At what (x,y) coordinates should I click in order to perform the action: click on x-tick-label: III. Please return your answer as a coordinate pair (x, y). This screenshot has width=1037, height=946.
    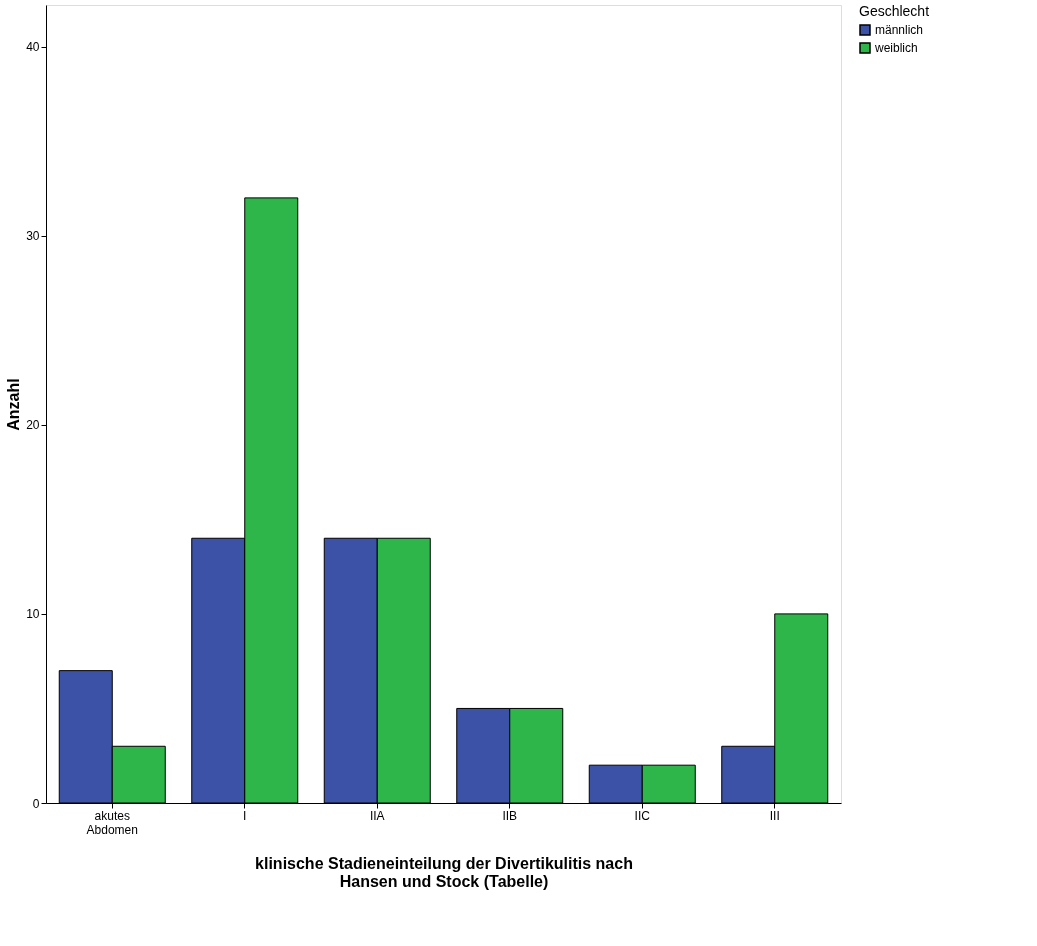
    Looking at the image, I should click on (774, 815).